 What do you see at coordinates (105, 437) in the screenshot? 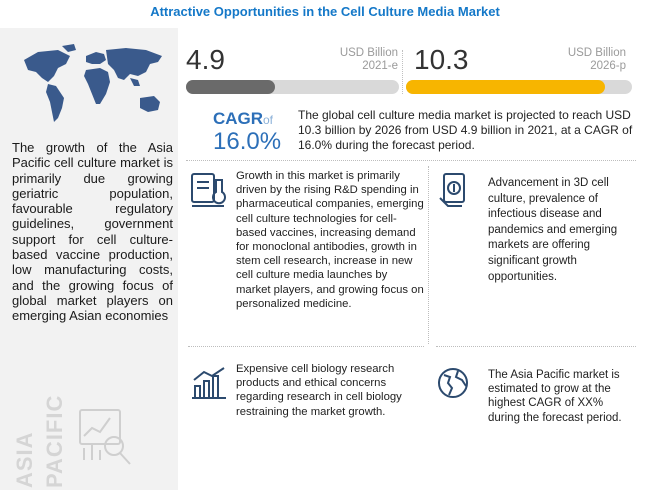
I see `growth-analysis-icon` at bounding box center [105, 437].